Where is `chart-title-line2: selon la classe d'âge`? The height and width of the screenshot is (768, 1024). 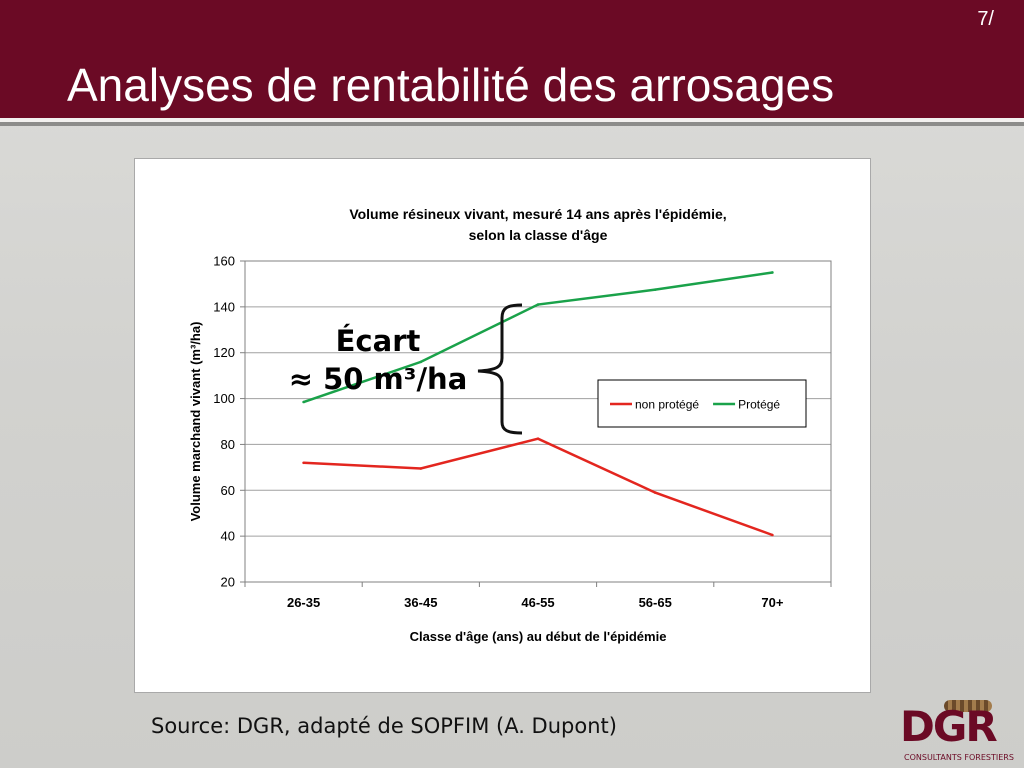 chart-title-line2: selon la classe d'âge is located at coordinates (538, 235).